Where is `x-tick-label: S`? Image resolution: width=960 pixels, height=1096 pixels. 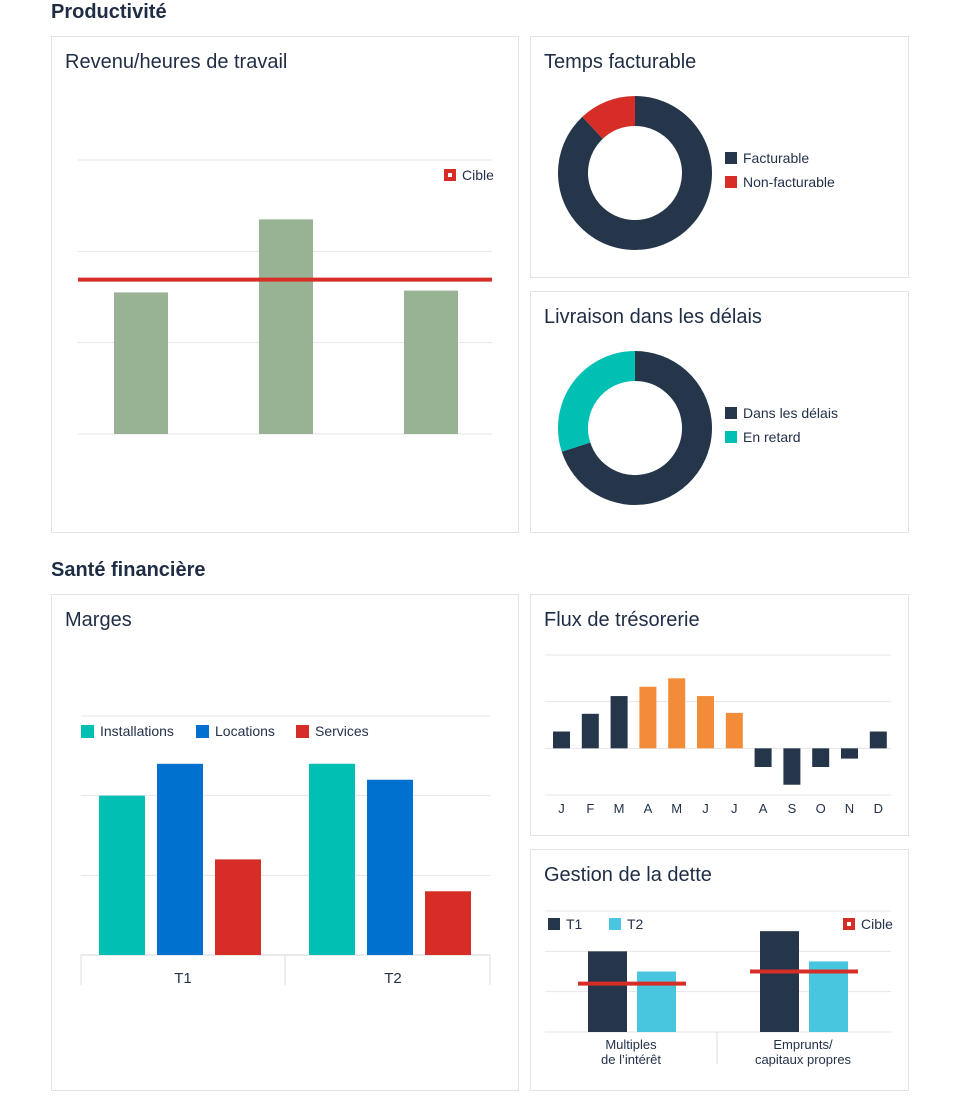 x-tick-label: S is located at coordinates (792, 808).